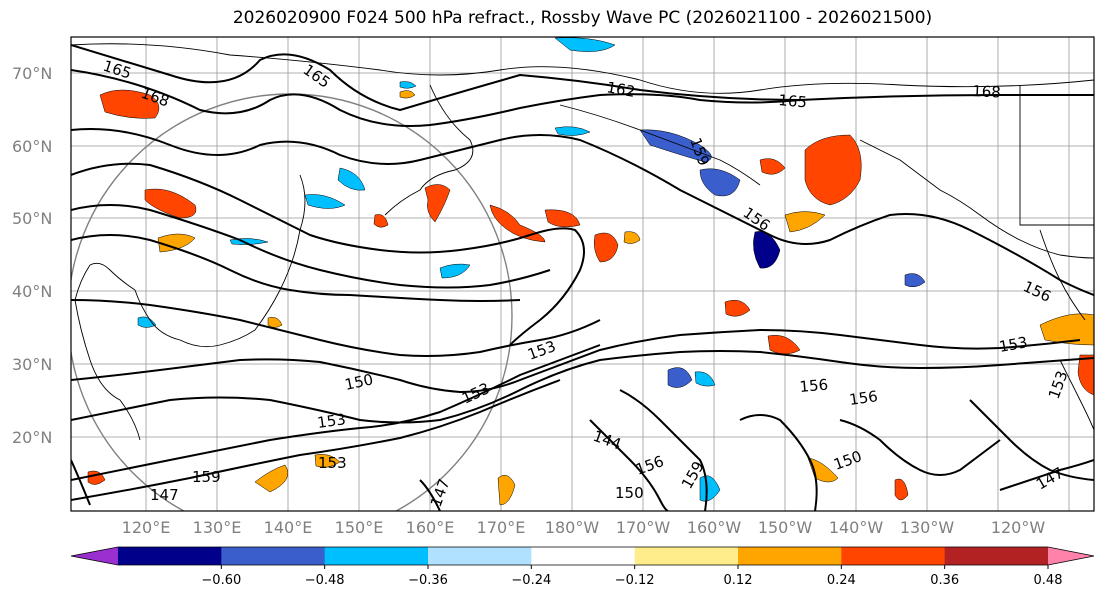 This screenshot has width=1105, height=604. What do you see at coordinates (32, 73) in the screenshot?
I see `lat-label: 70°N` at bounding box center [32, 73].